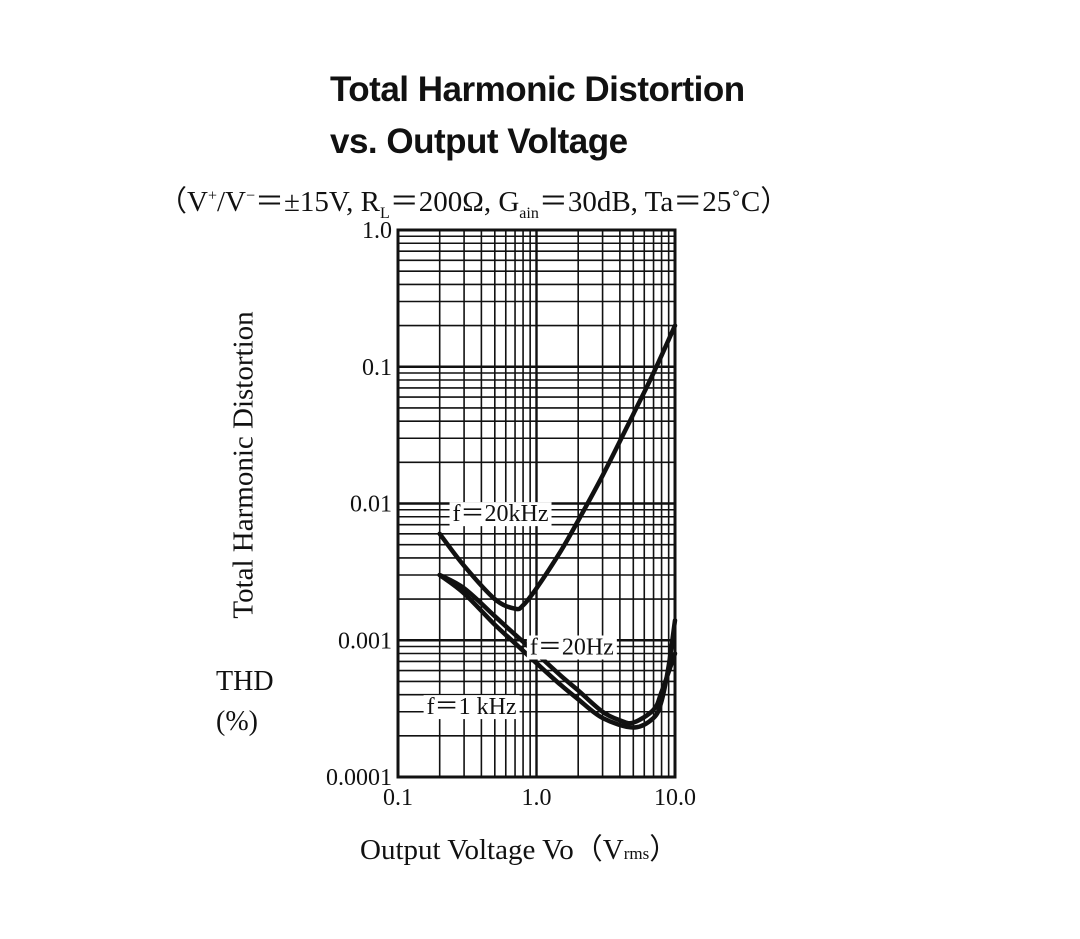  I want to click on series-label-text: f＝20kHz, so click(501, 514).